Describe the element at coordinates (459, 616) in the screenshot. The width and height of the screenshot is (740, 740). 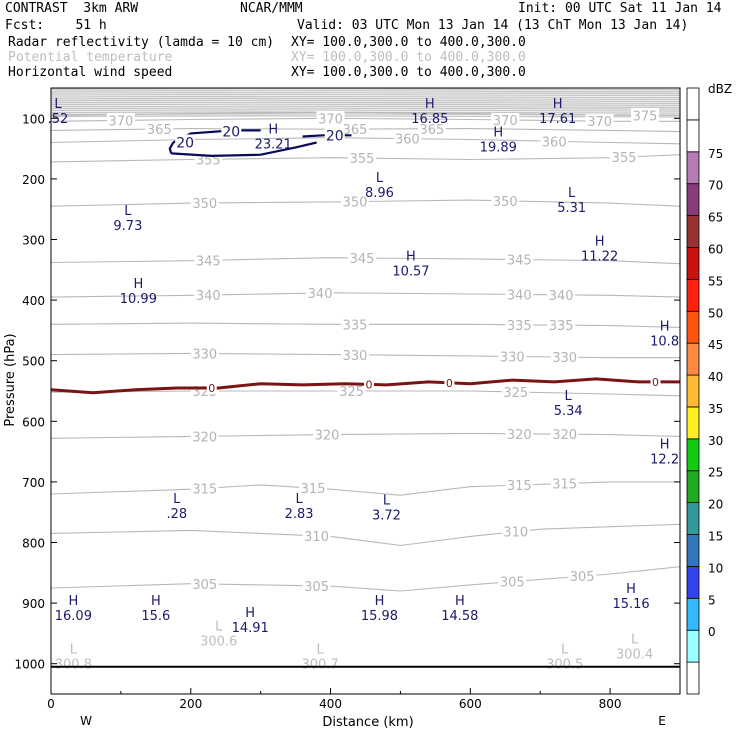
I see `hl-marker-value: 14.58` at that location.